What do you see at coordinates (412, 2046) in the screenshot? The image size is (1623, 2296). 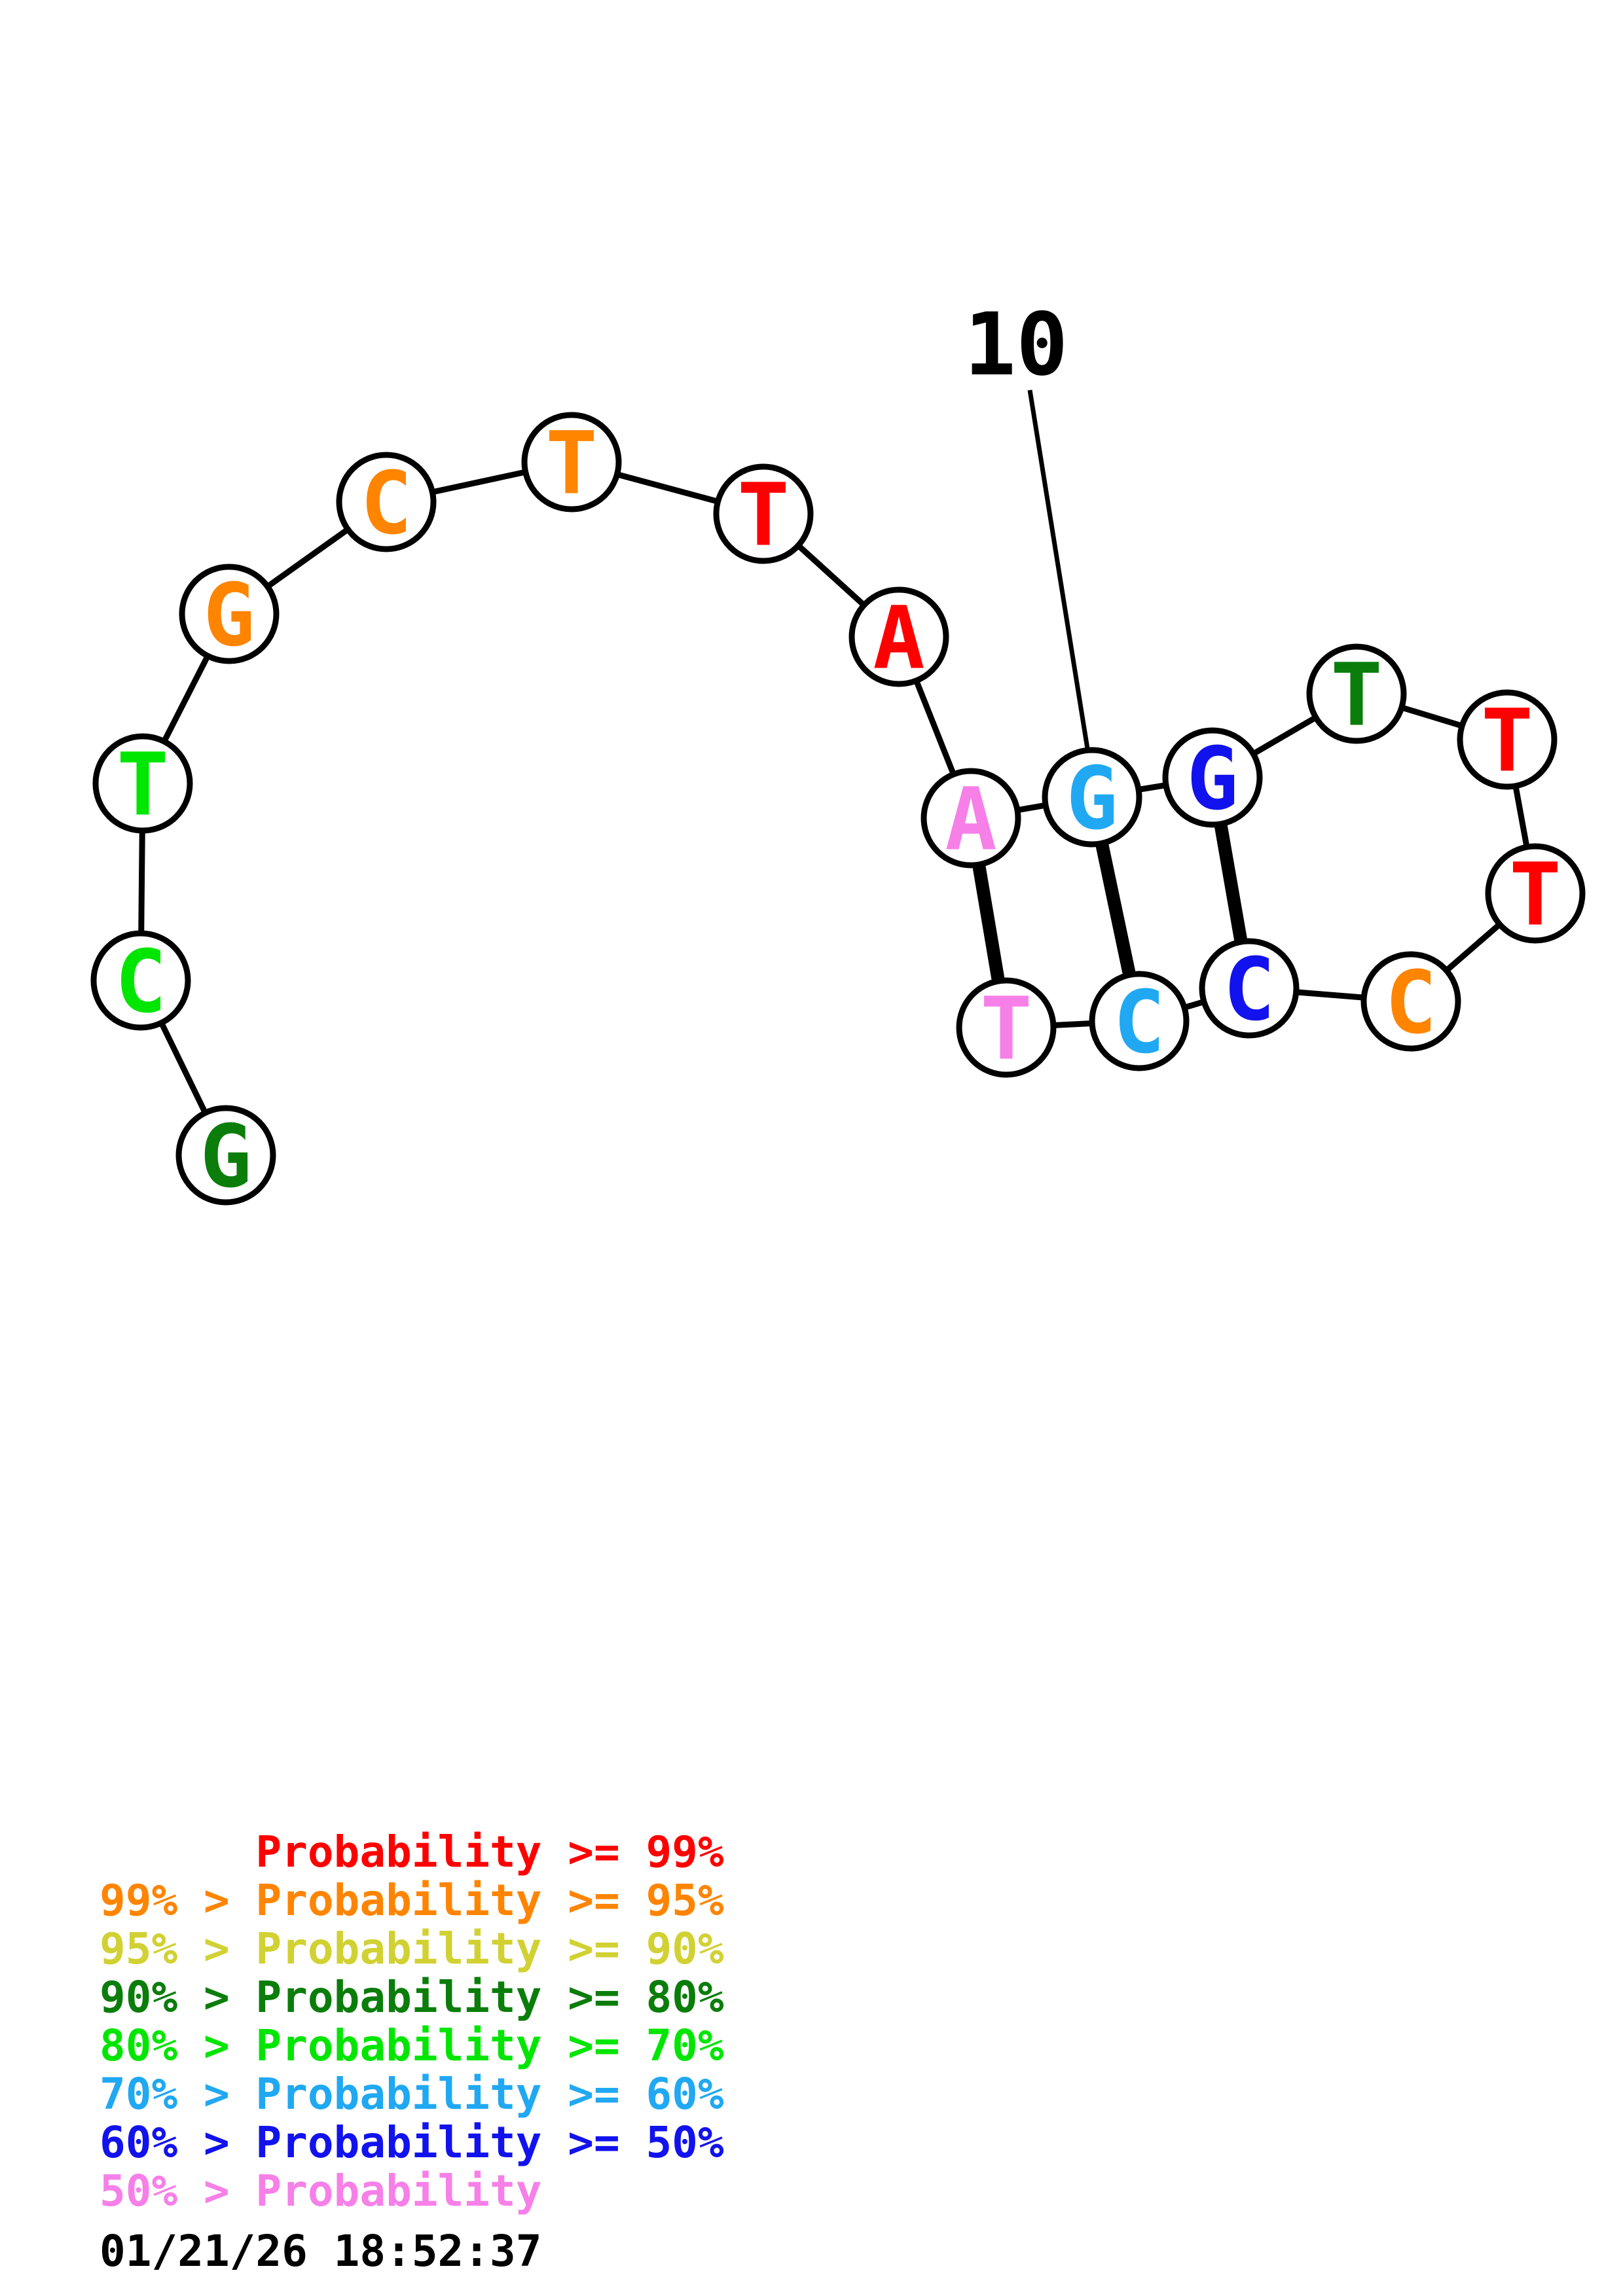 I see `legend-line: 80% > Probability >= 70%` at bounding box center [412, 2046].